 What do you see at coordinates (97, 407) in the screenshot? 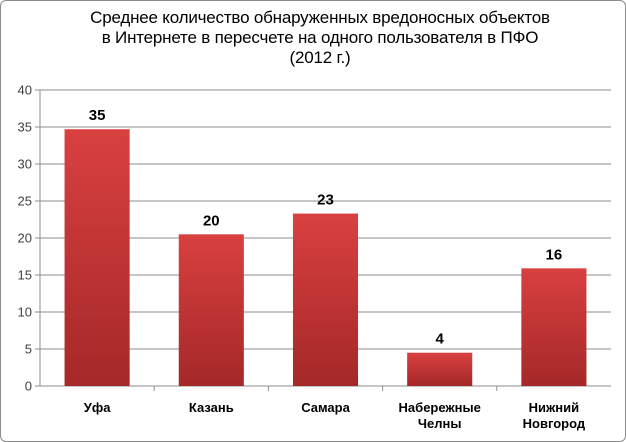
I see `x-category-label: Уфа` at bounding box center [97, 407].